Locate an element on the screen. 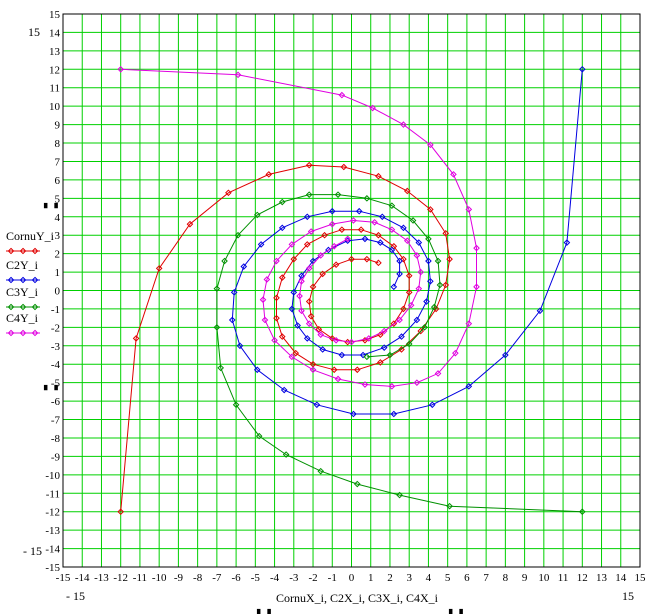 Image resolution: width=662 pixels, height=614 pixels. y-tick-label: 12 is located at coordinates (54, 70).